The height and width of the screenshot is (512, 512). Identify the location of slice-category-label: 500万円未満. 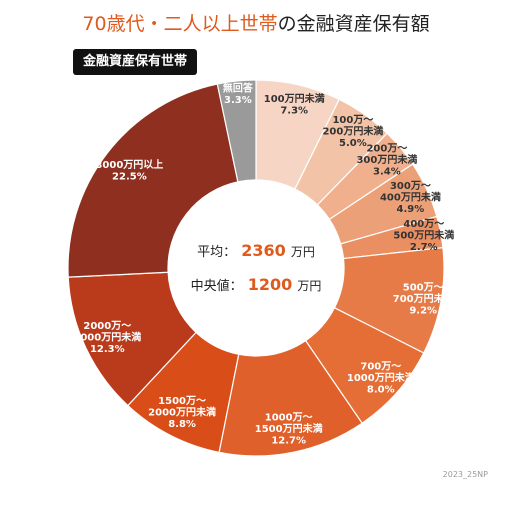
(423, 235).